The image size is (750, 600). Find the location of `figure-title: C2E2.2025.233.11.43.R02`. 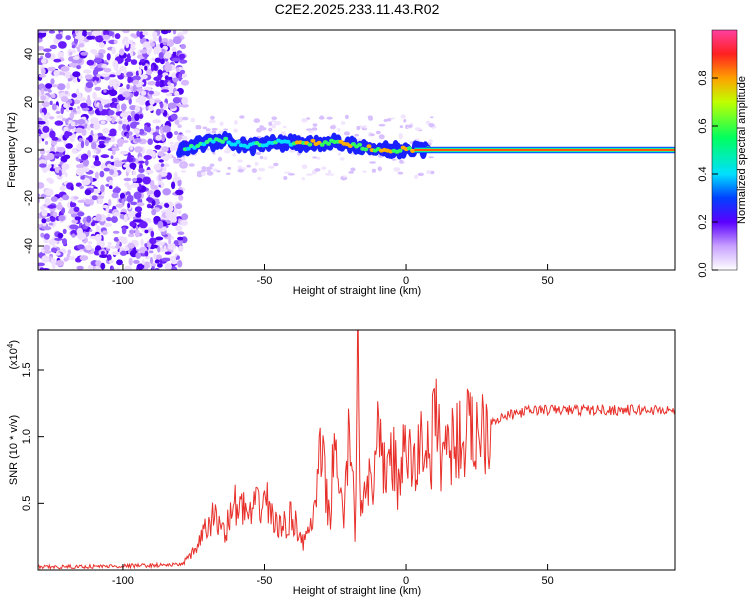

figure-title: C2E2.2025.233.11.43.R02 is located at coordinates (357, 9).